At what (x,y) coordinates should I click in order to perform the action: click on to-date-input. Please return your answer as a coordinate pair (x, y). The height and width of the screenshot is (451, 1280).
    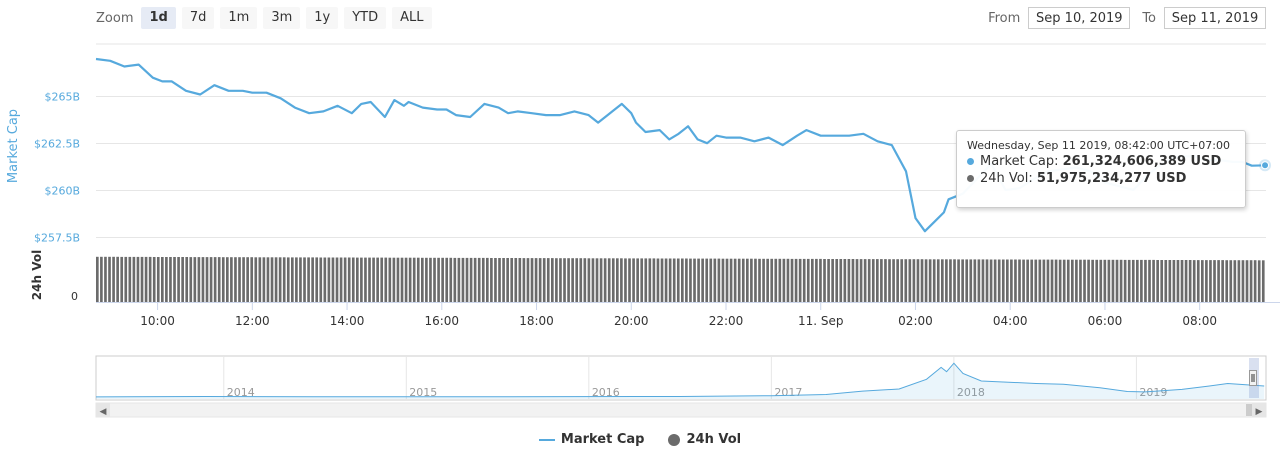
    Looking at the image, I should click on (1215, 18).